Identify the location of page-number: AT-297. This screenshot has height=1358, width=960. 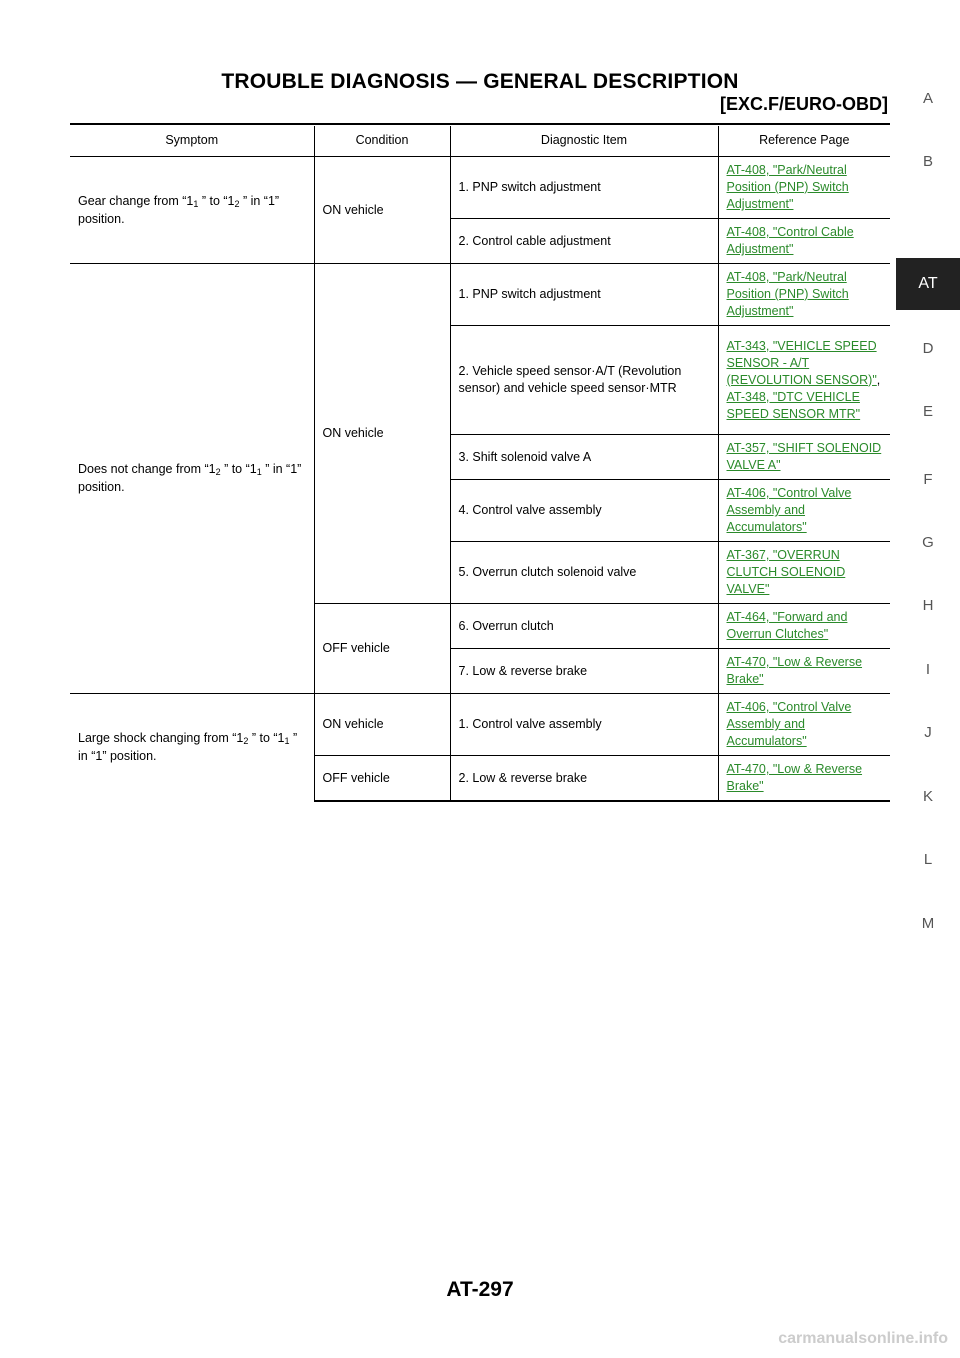
(480, 1289).